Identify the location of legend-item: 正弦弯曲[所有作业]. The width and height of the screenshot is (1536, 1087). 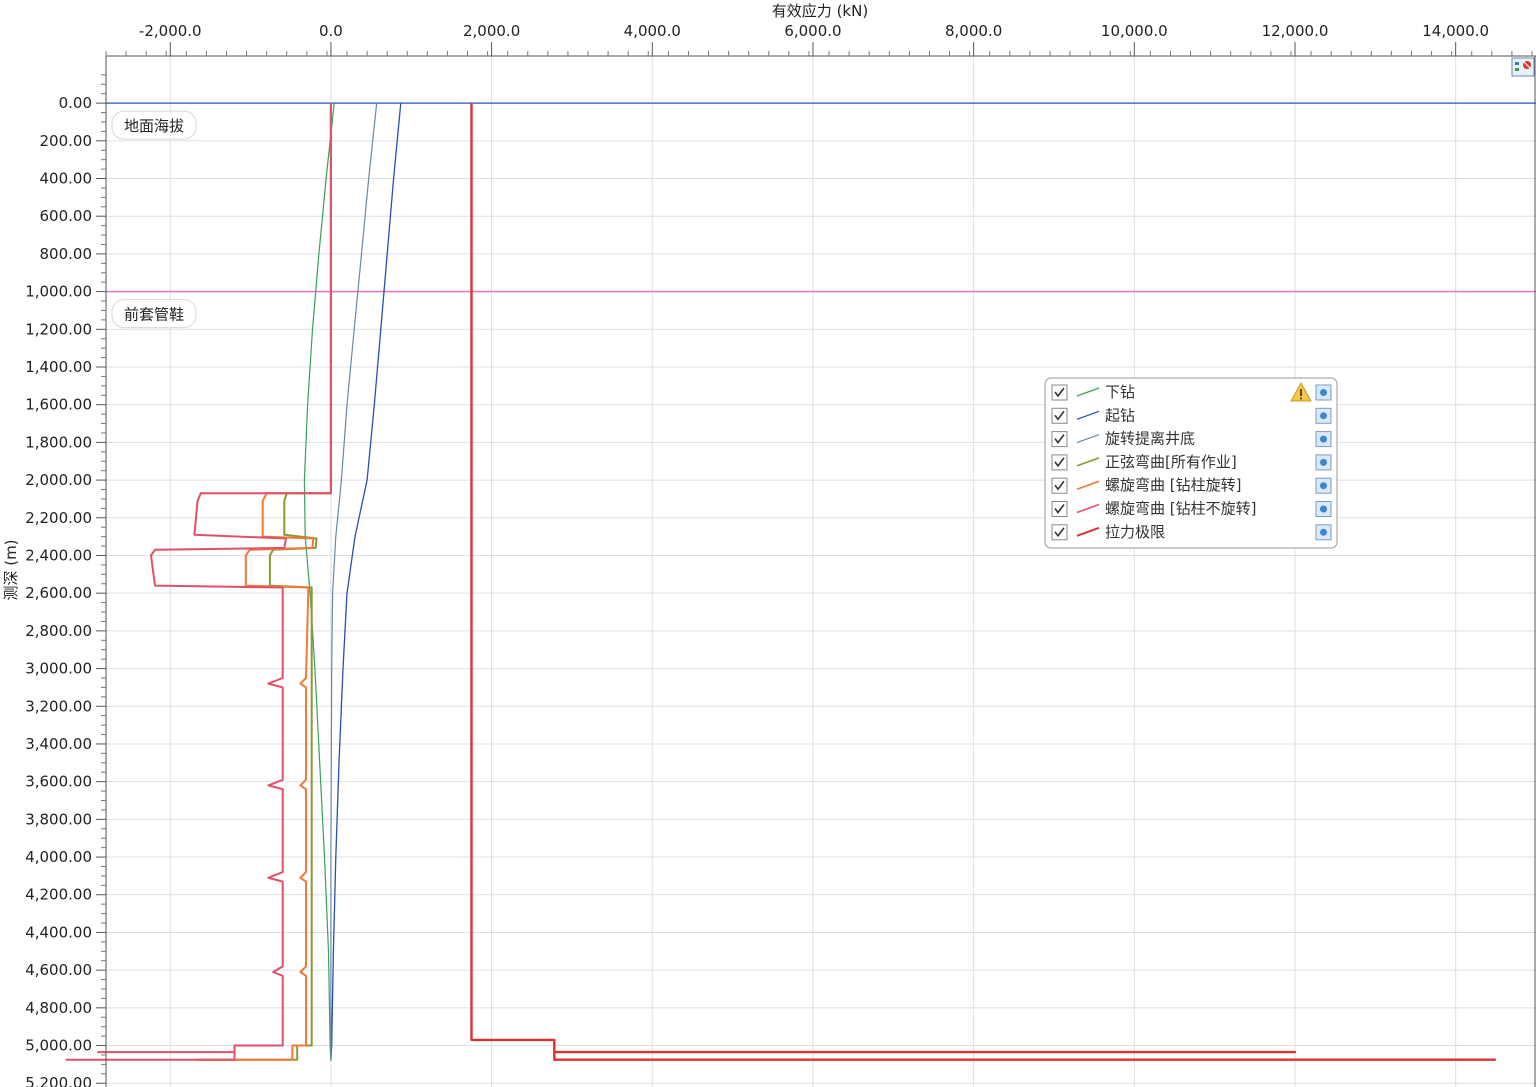
(1191, 462).